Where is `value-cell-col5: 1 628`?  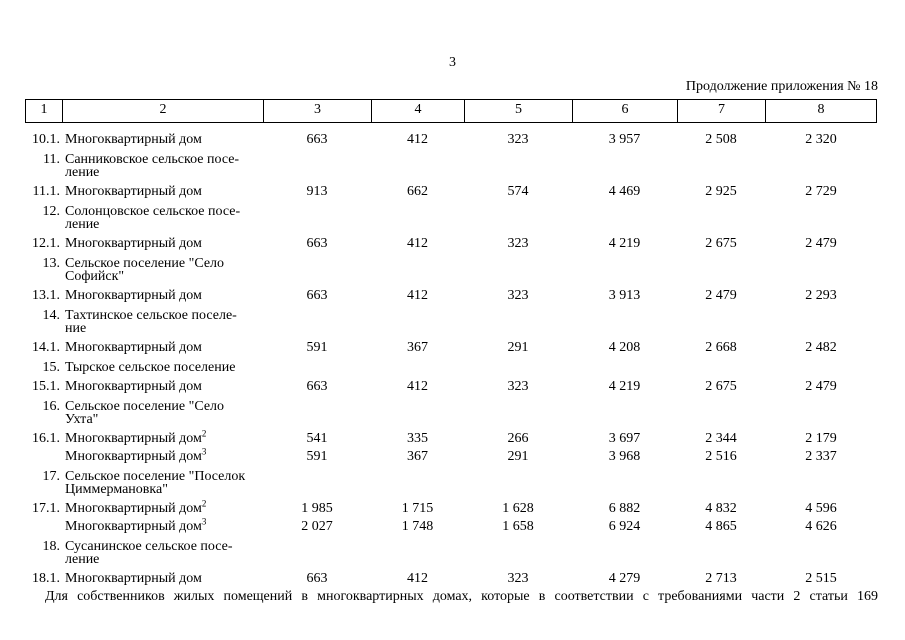 value-cell-col5: 1 628 is located at coordinates (518, 508).